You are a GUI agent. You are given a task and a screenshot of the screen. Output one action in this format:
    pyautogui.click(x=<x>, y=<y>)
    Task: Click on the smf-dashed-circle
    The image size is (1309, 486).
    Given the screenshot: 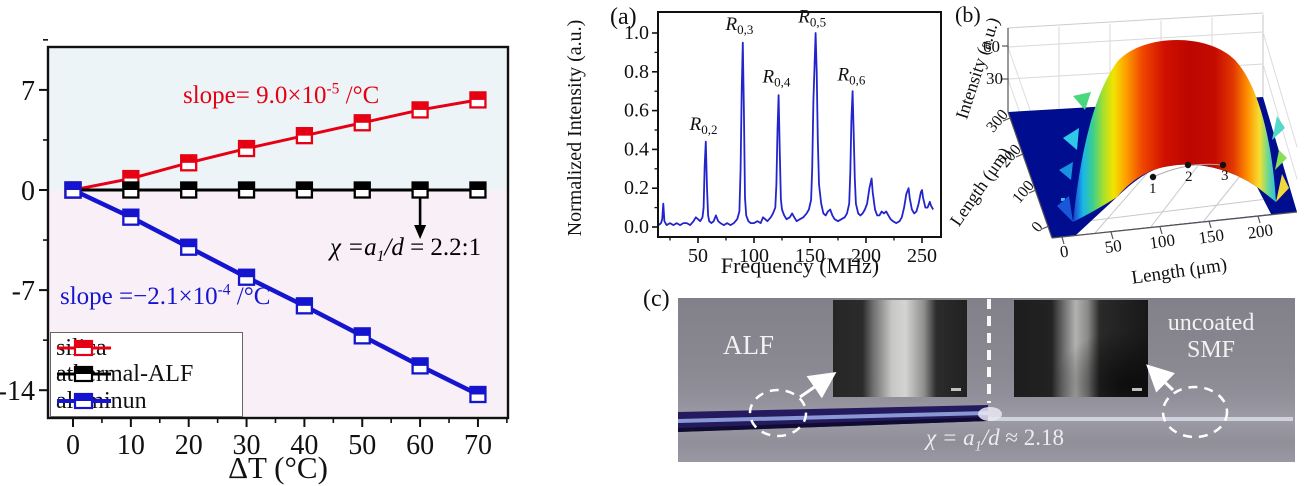 What is the action you would take?
    pyautogui.click(x=1195, y=412)
    